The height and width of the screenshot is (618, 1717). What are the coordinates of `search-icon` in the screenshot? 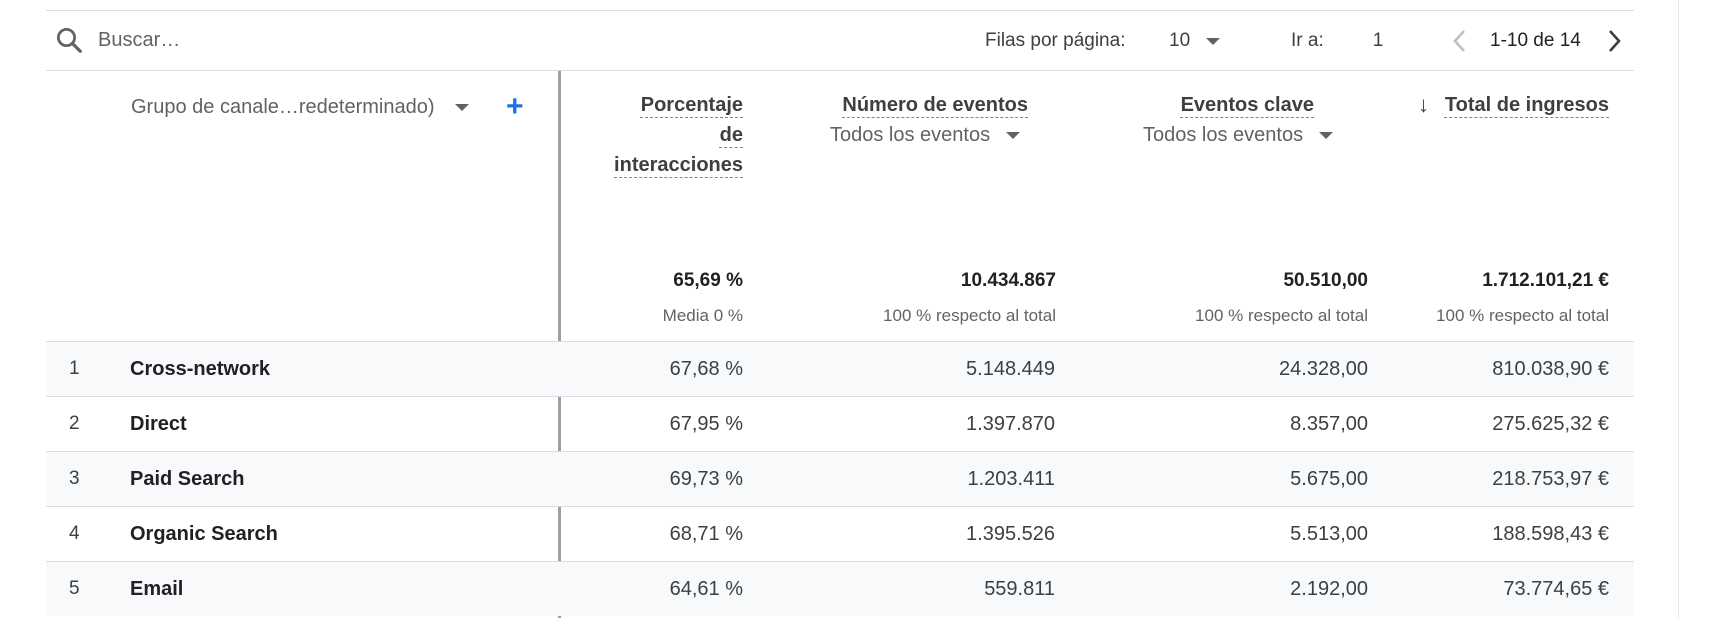 It's located at (69, 40).